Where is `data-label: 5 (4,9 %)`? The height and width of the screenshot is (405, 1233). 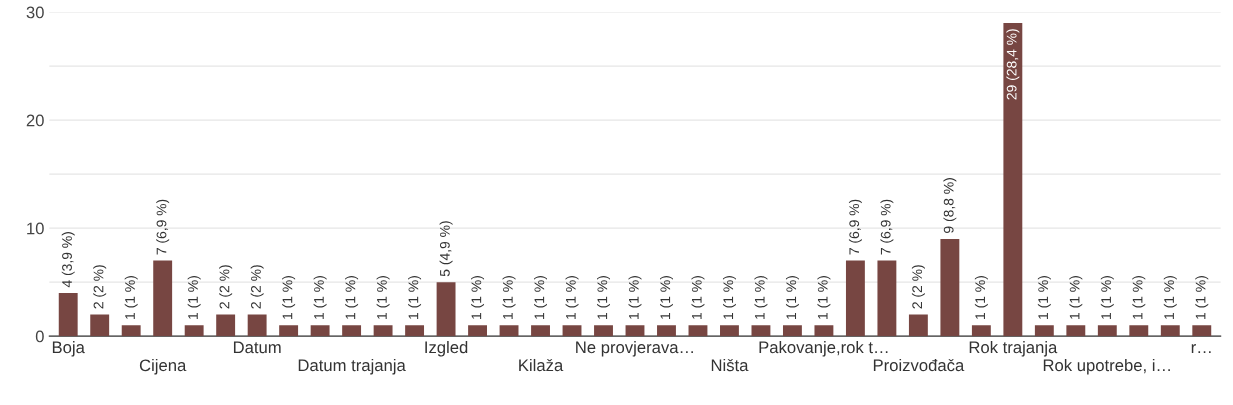
data-label: 5 (4,9 %) is located at coordinates (446, 249).